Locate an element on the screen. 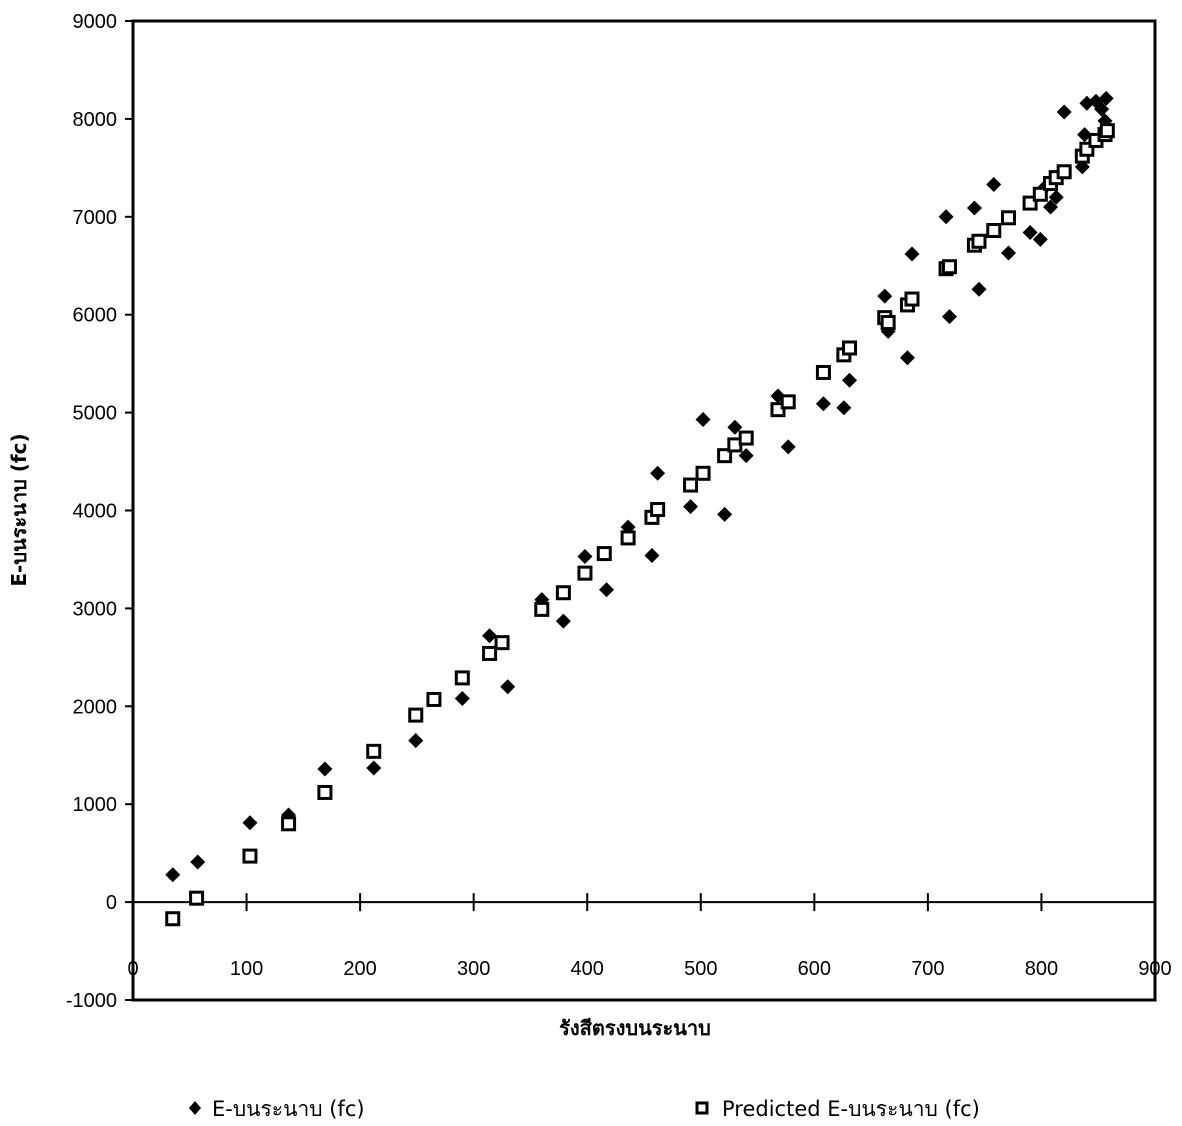 This screenshot has height=1126, width=1182. y-tick-label: 1000 is located at coordinates (95, 805).